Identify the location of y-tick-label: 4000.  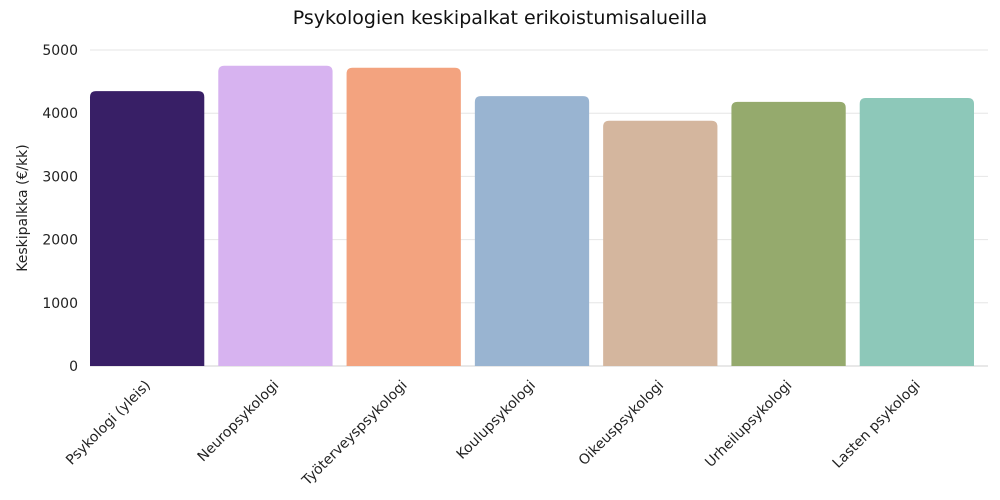
(60, 114).